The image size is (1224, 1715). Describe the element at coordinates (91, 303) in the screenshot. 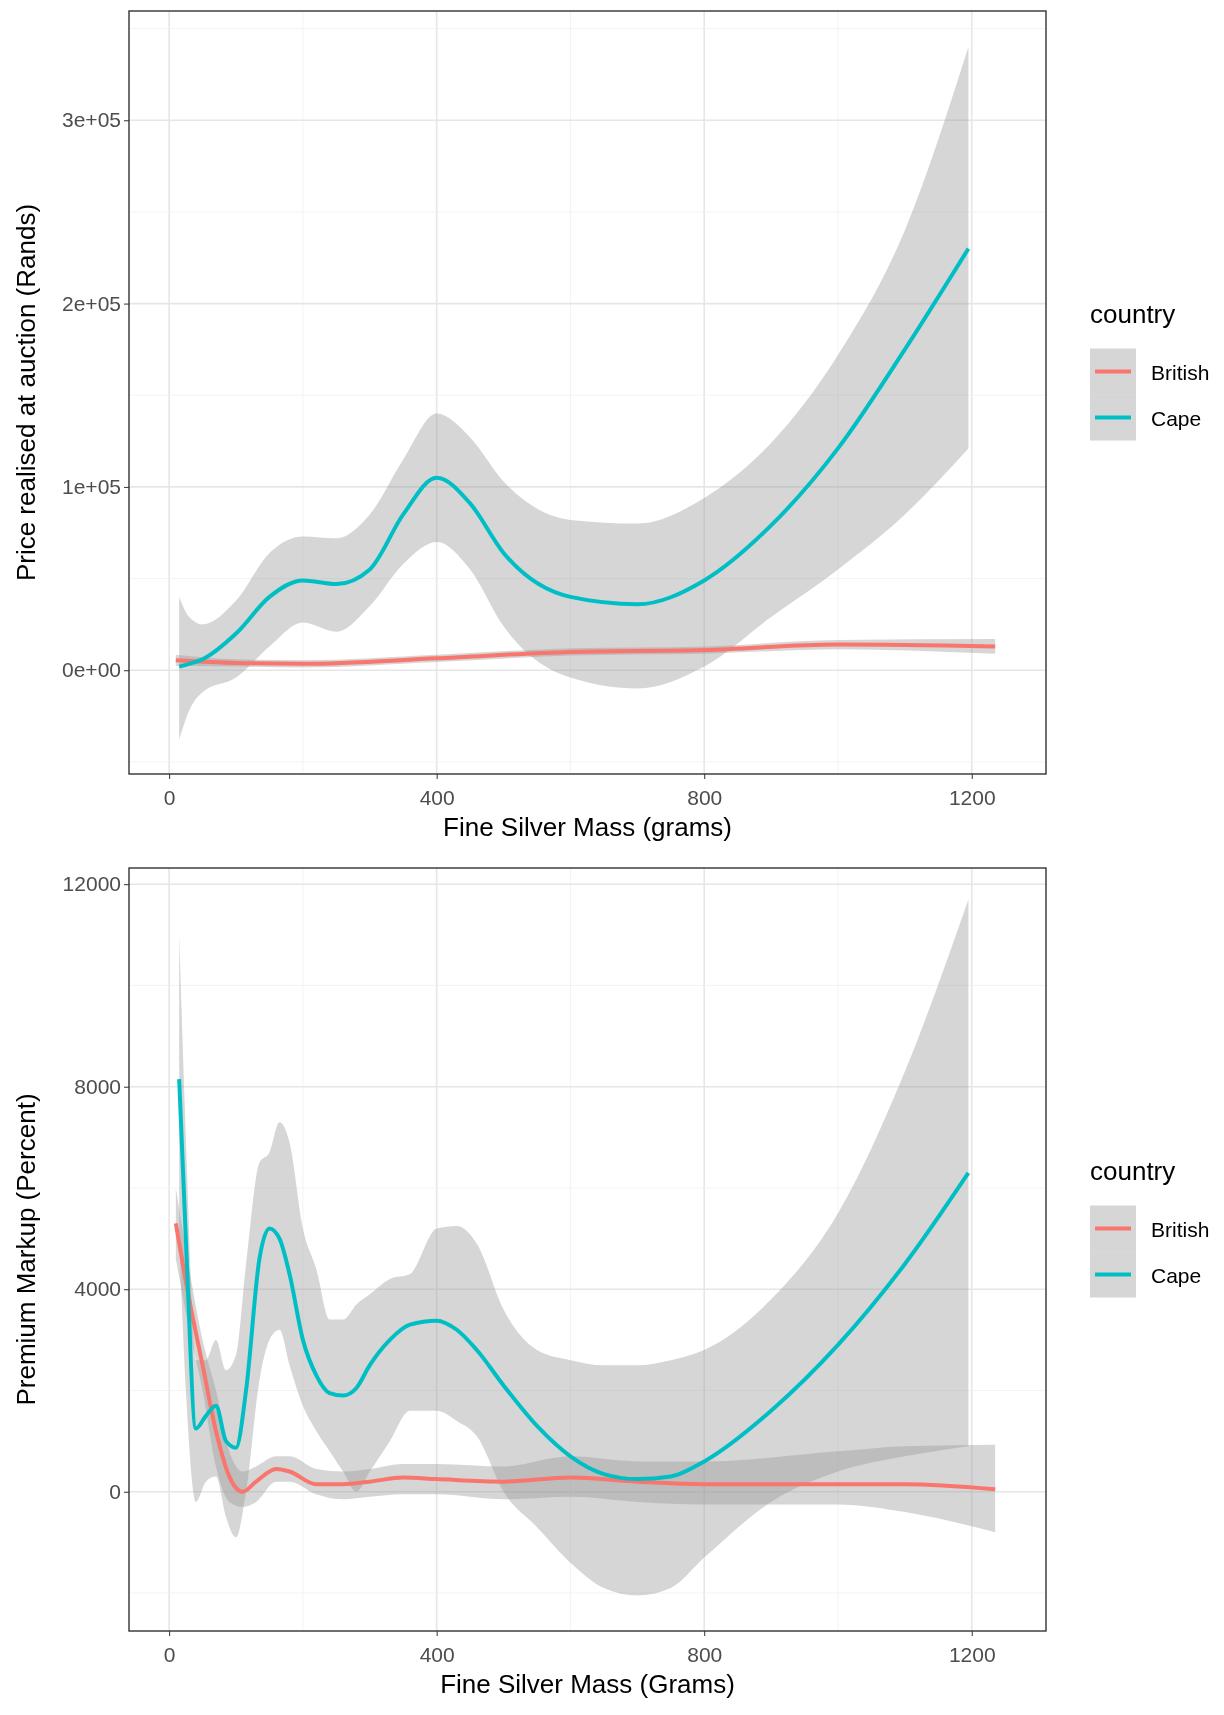

I see `y-tick-label: 2e+05` at that location.